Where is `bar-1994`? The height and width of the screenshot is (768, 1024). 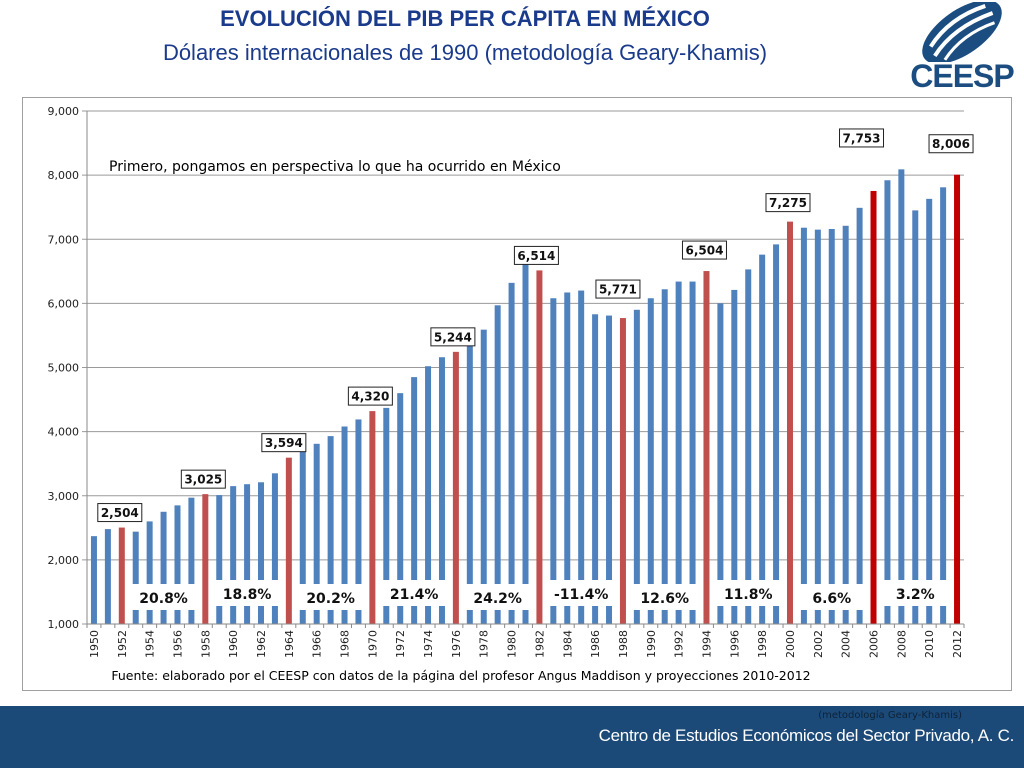
bar-1994 is located at coordinates (706, 447).